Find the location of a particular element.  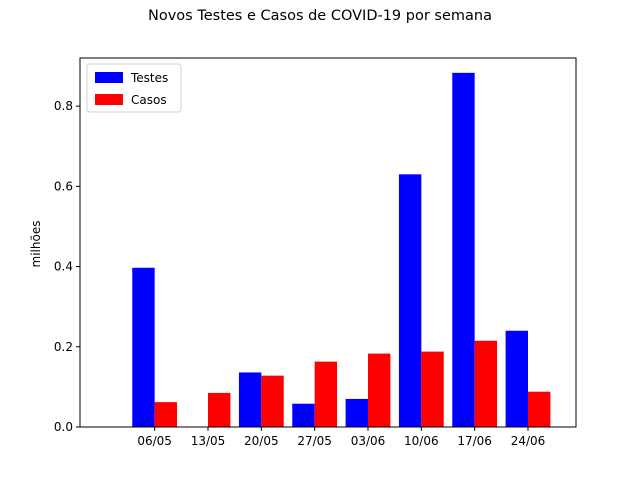

x-tick-label: 13/05 is located at coordinates (208, 441).